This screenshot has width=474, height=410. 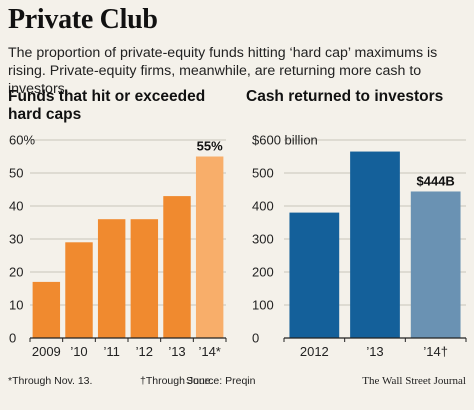 I want to click on y-tick-label: $600 billion, so click(x=285, y=140).